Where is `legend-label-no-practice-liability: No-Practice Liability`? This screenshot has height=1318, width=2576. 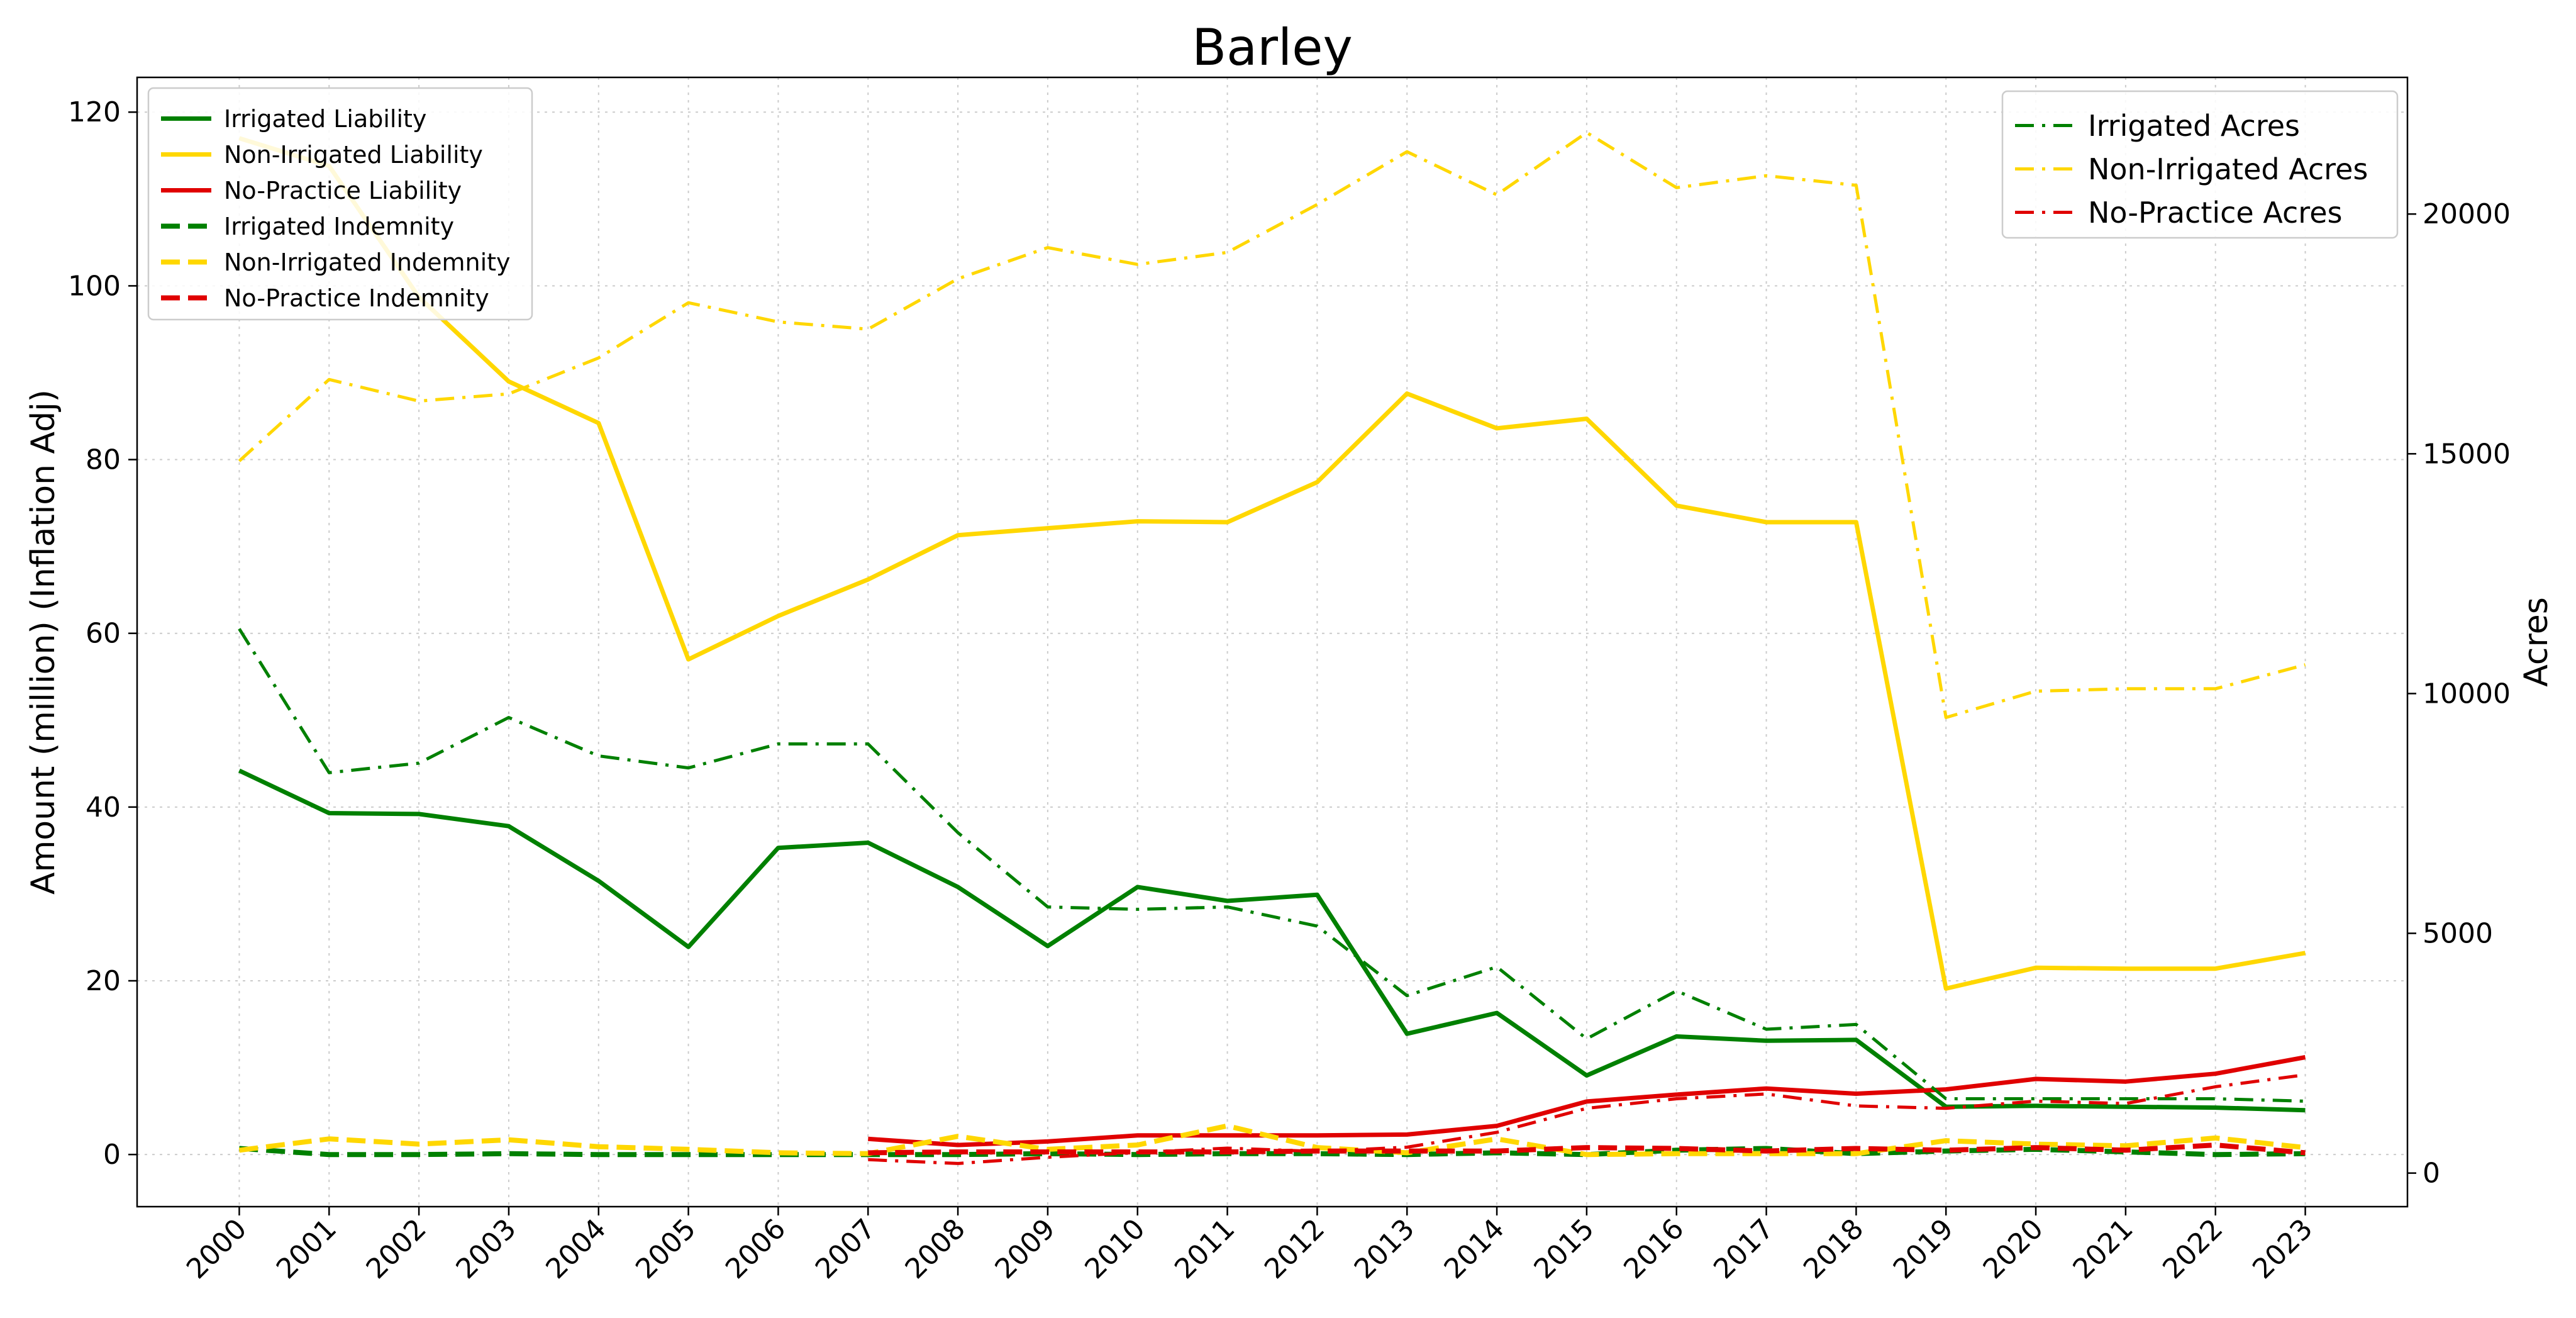 legend-label-no-practice-liability: No-Practice Liability is located at coordinates (343, 190).